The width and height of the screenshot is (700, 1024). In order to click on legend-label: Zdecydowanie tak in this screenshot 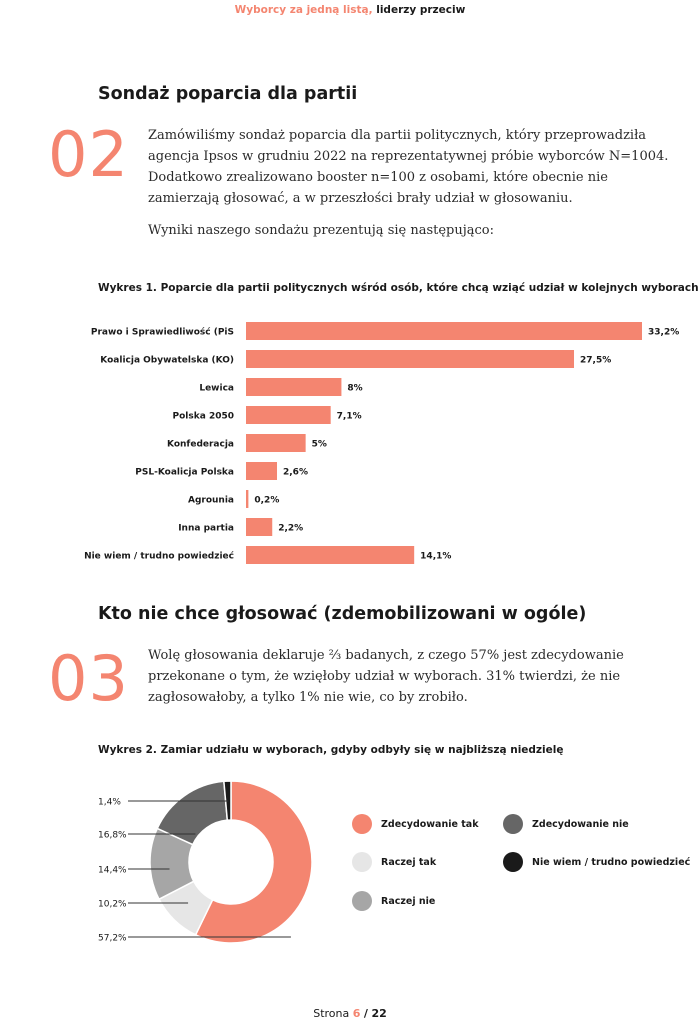, I will do `click(430, 824)`.